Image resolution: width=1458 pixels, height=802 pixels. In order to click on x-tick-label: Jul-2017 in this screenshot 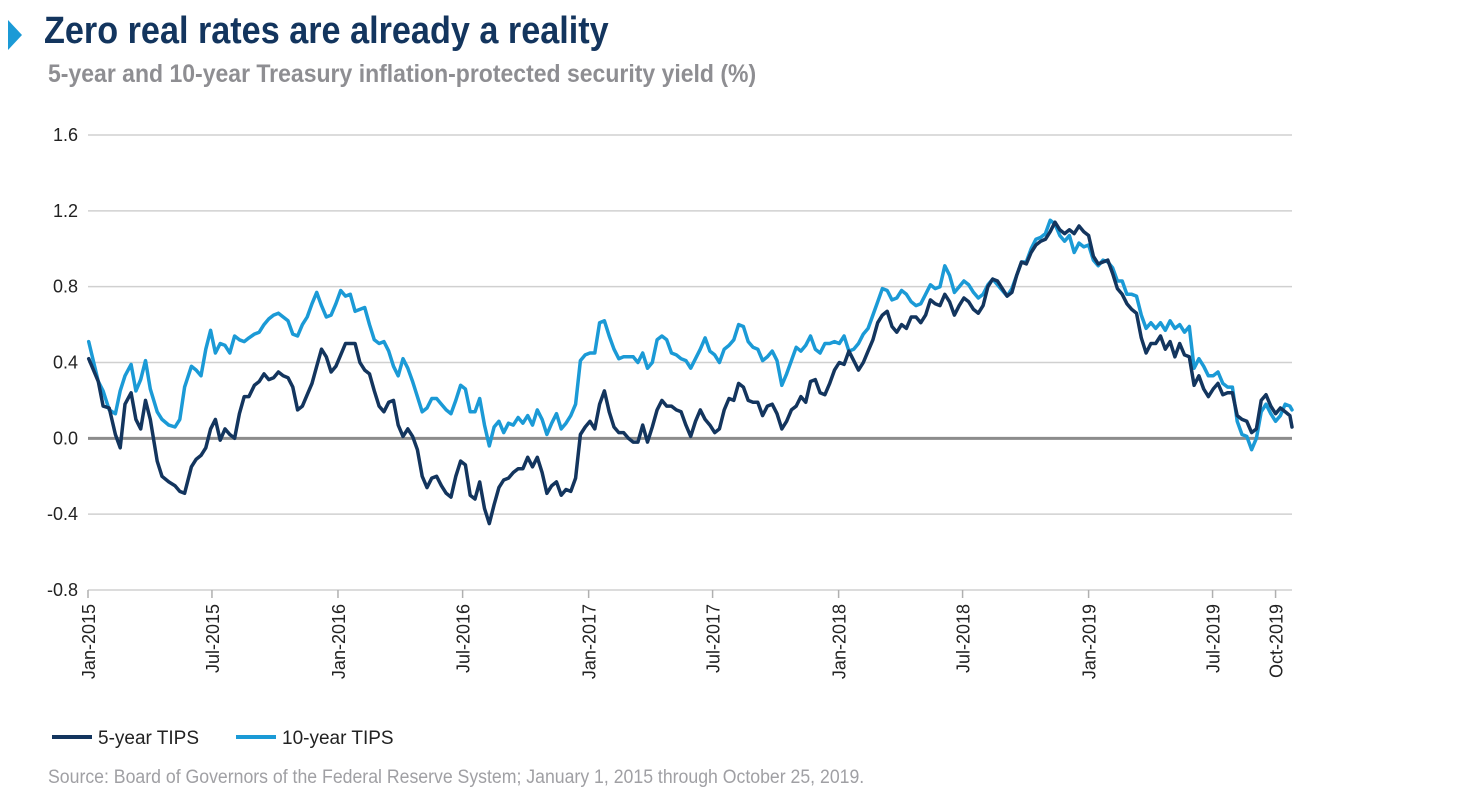, I will do `click(714, 638)`.